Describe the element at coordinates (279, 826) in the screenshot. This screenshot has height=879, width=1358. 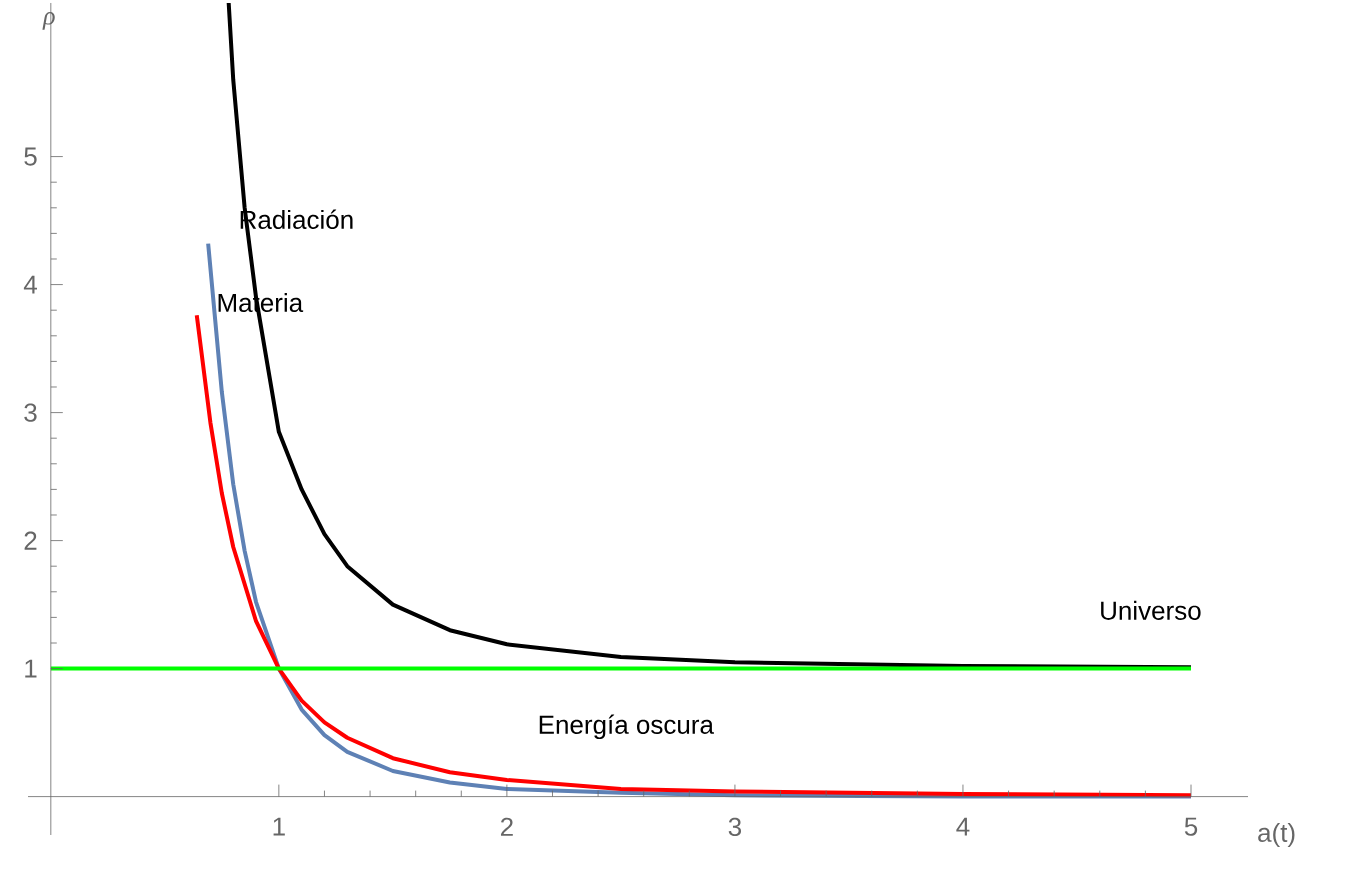
I see `x-tick-label: 1` at that location.